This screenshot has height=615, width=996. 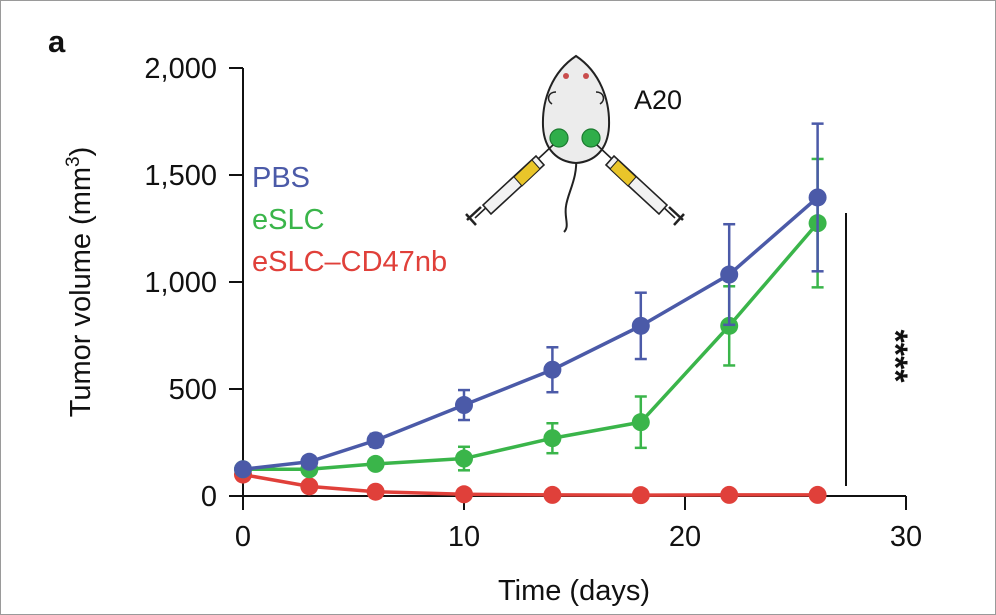 What do you see at coordinates (288, 220) in the screenshot?
I see `legend-entry: eSLC` at bounding box center [288, 220].